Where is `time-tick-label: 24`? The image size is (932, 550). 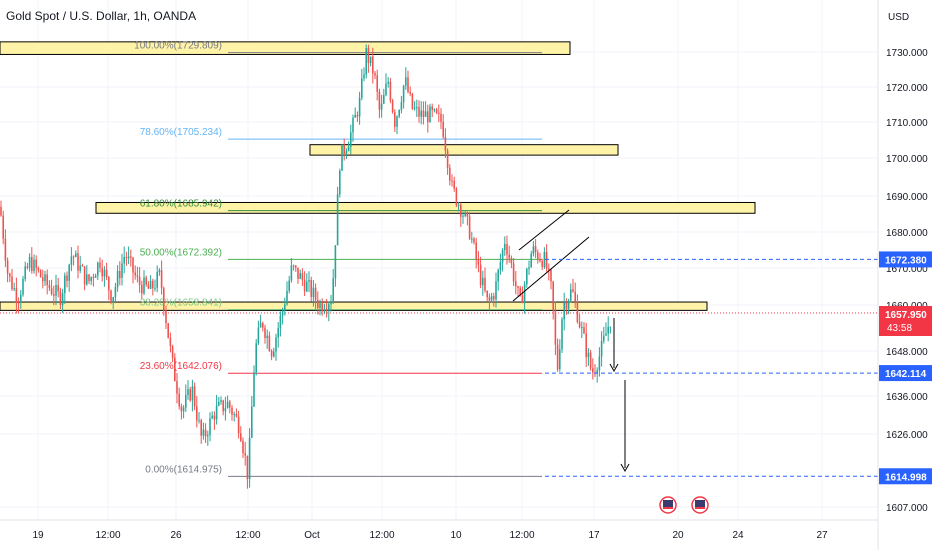
time-tick-label: 24 is located at coordinates (738, 535).